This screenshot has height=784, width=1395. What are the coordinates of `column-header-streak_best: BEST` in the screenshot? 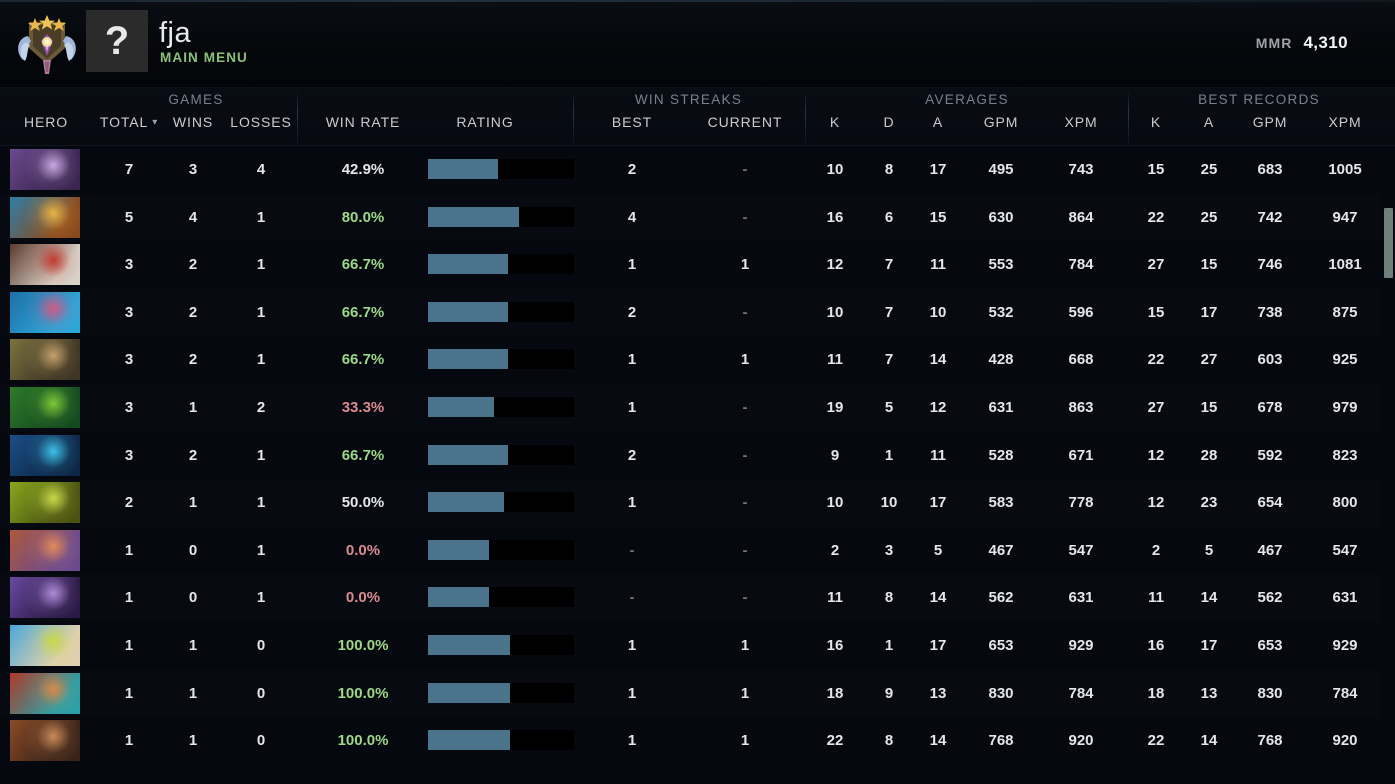 It's located at (632, 122).